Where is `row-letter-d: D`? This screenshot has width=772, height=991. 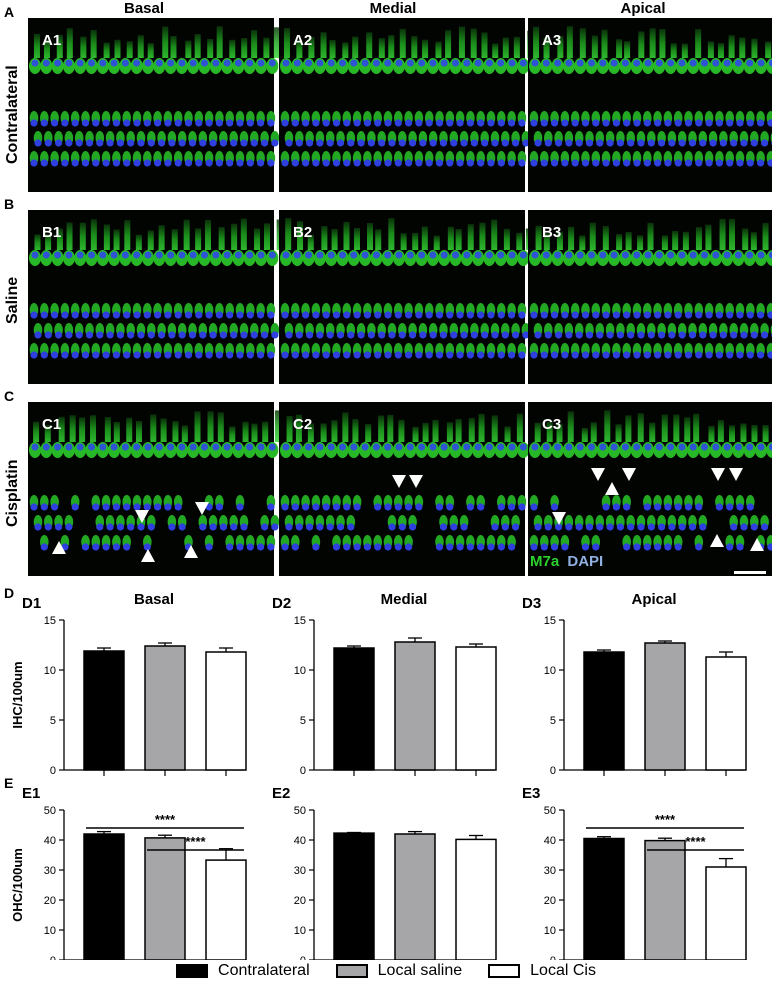 row-letter-d: D is located at coordinates (9, 593).